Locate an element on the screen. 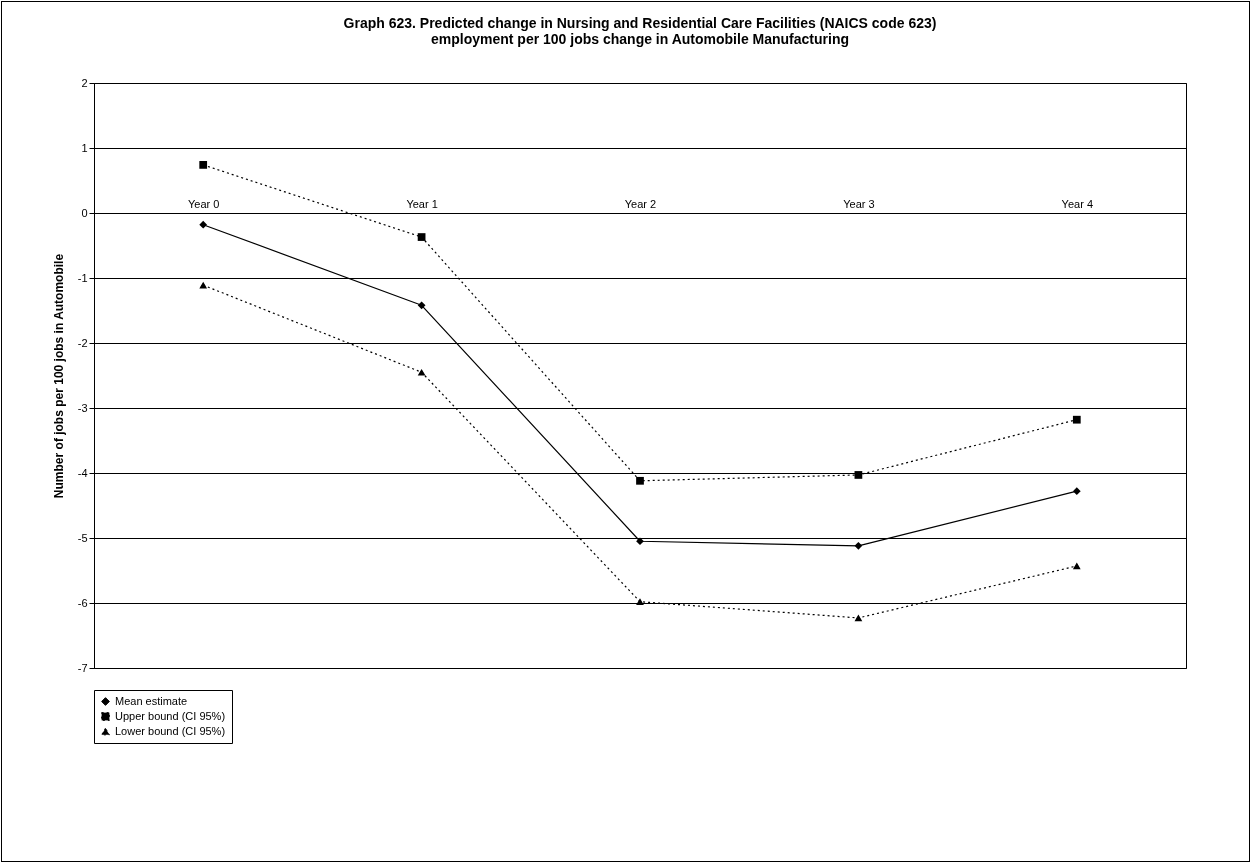 Image resolution: width=1253 pixels, height=865 pixels. y-tick-label: -1 is located at coordinates (82, 277).